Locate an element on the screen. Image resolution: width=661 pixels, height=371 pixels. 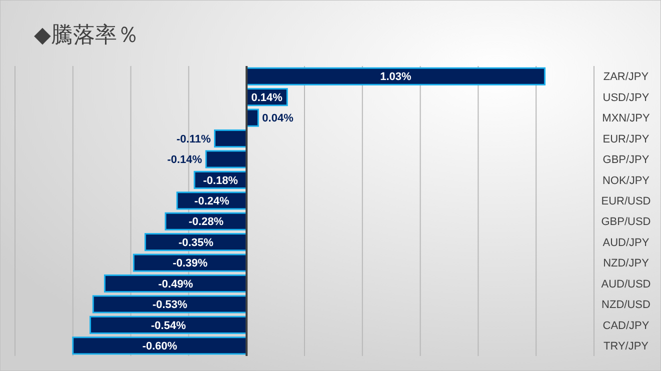
y-tick-label: NOK/JPY is located at coordinates (626, 180).